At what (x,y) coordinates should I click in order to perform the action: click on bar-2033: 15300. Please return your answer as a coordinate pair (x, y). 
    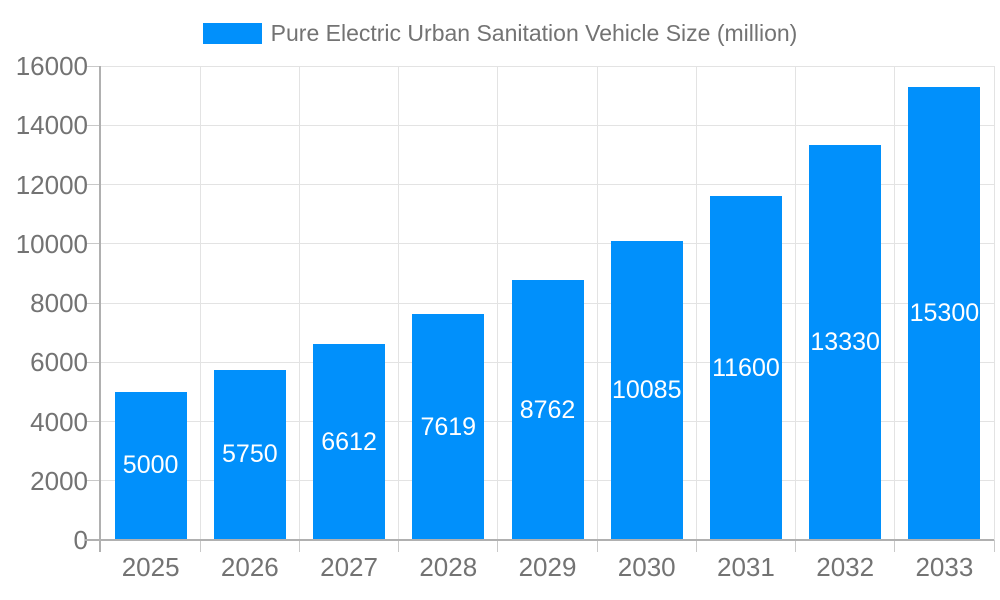
    Looking at the image, I should click on (944, 313).